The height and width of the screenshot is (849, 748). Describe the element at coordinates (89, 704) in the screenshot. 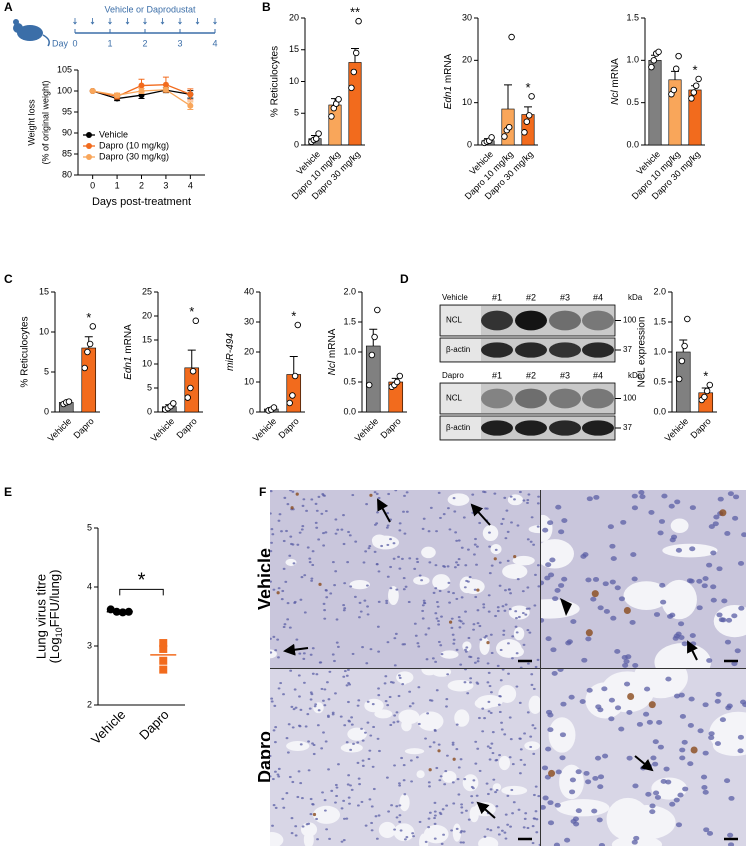

I see `y-tick-label: 2` at that location.